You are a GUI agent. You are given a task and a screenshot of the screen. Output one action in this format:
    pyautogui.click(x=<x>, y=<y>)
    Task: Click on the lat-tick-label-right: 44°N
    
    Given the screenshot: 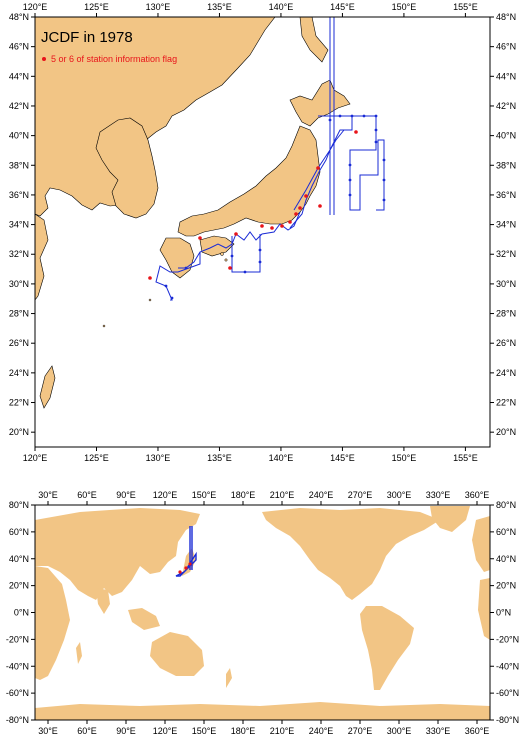 What is the action you would take?
    pyautogui.click(x=506, y=76)
    